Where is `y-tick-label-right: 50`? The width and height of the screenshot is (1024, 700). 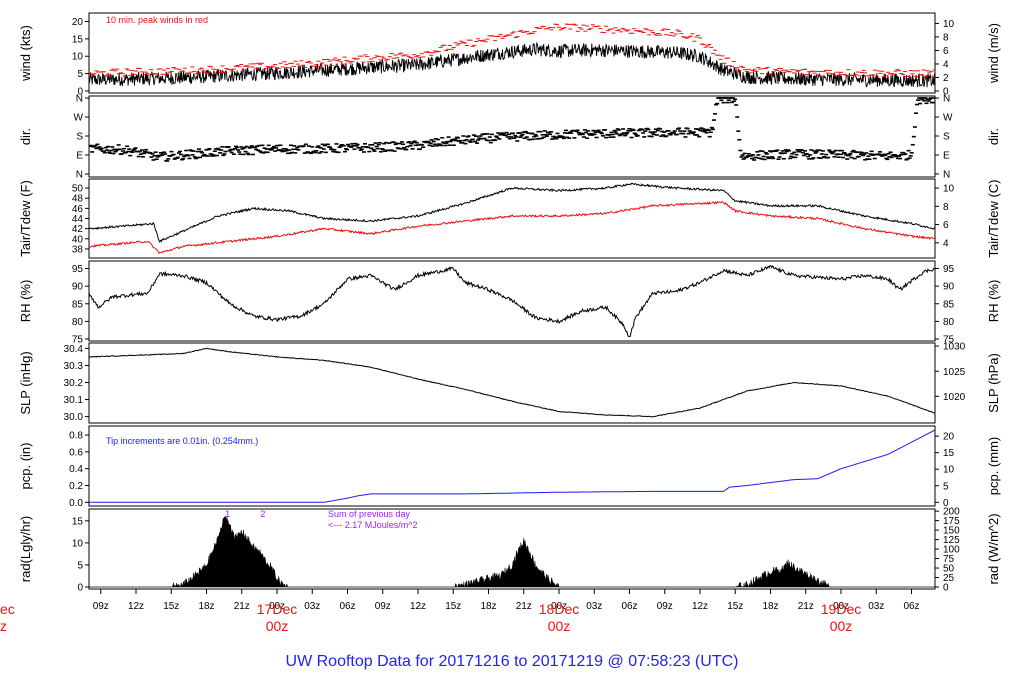 y-tick-label-right: 50 is located at coordinates (949, 569).